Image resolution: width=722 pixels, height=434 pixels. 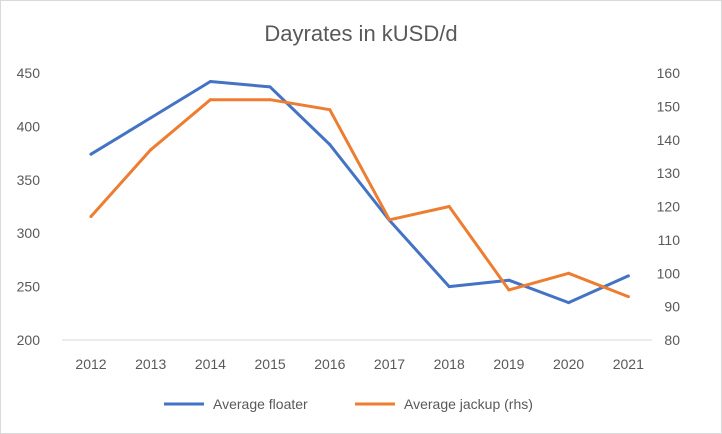 I want to click on x-tick-label: 2020, so click(x=568, y=364).